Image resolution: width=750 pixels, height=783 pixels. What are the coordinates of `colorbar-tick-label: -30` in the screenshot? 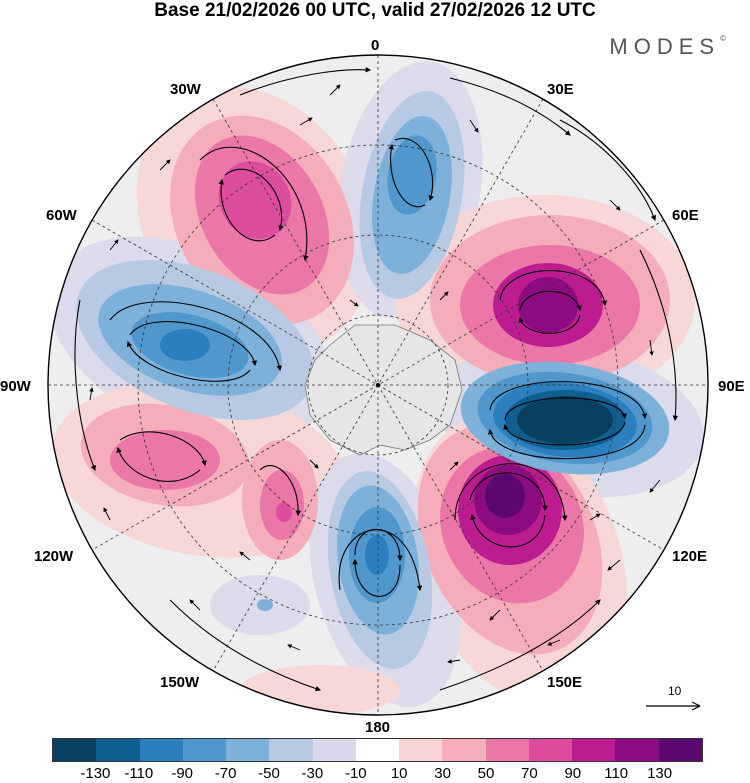 It's located at (312, 773).